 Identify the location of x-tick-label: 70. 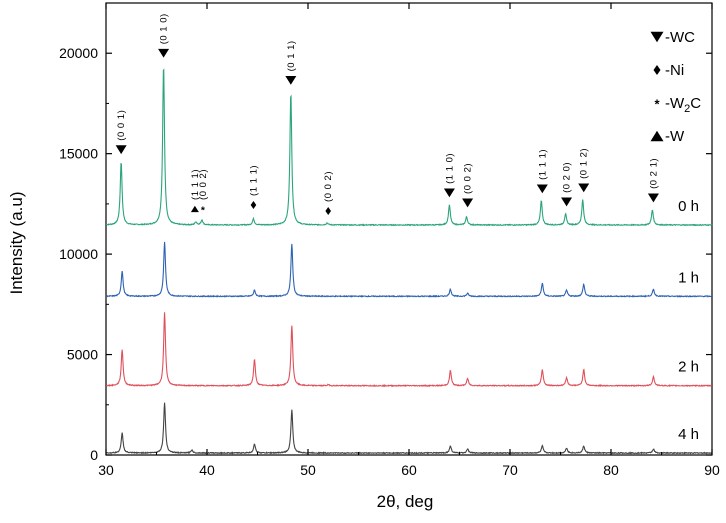
(510, 470).